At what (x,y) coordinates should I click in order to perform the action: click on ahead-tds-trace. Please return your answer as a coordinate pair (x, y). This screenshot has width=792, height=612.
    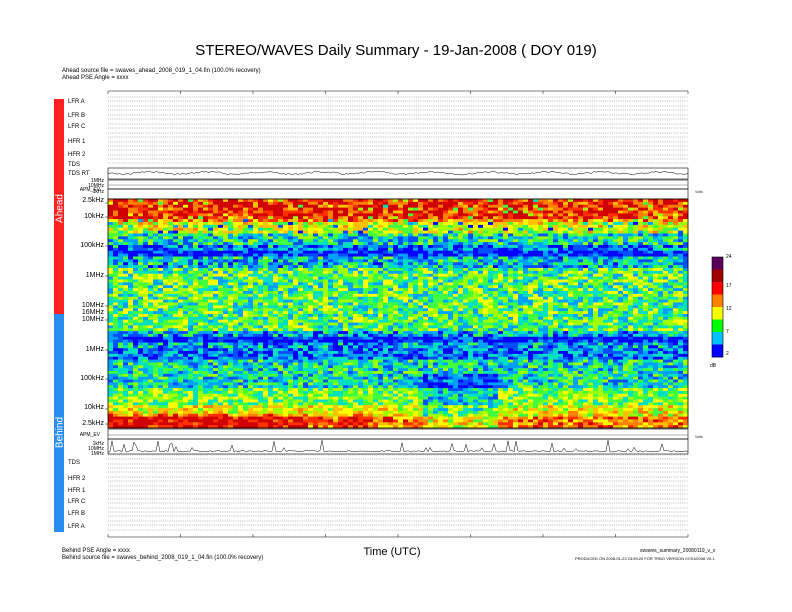
    Looking at the image, I should click on (398, 173).